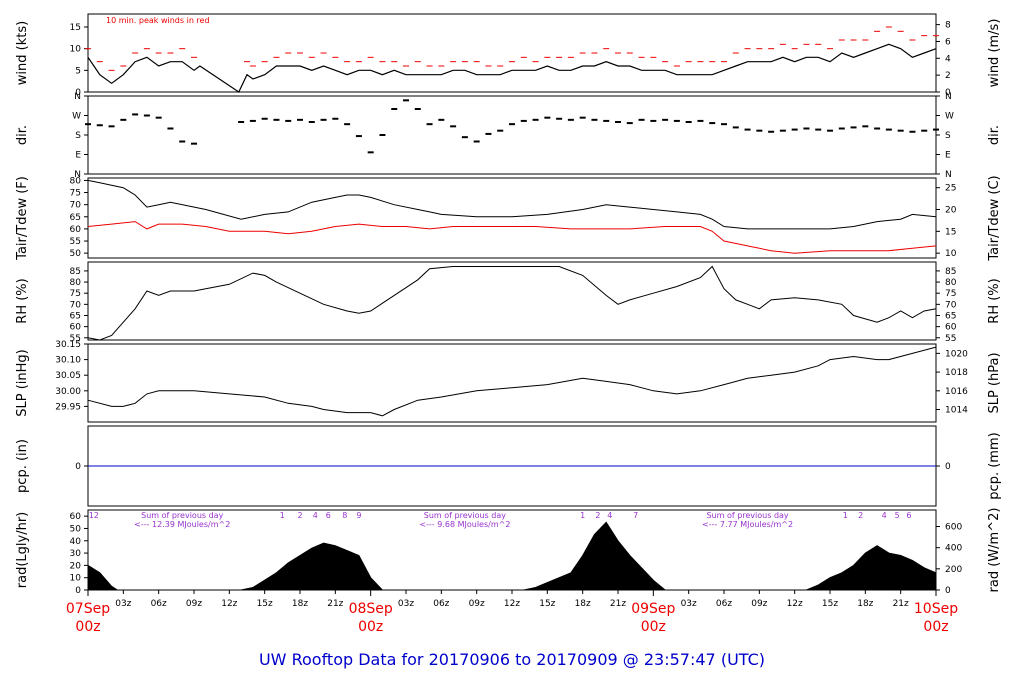 This screenshot has width=1024, height=700. Describe the element at coordinates (76, 566) in the screenshot. I see `rad-left-tick-label: 20` at that location.